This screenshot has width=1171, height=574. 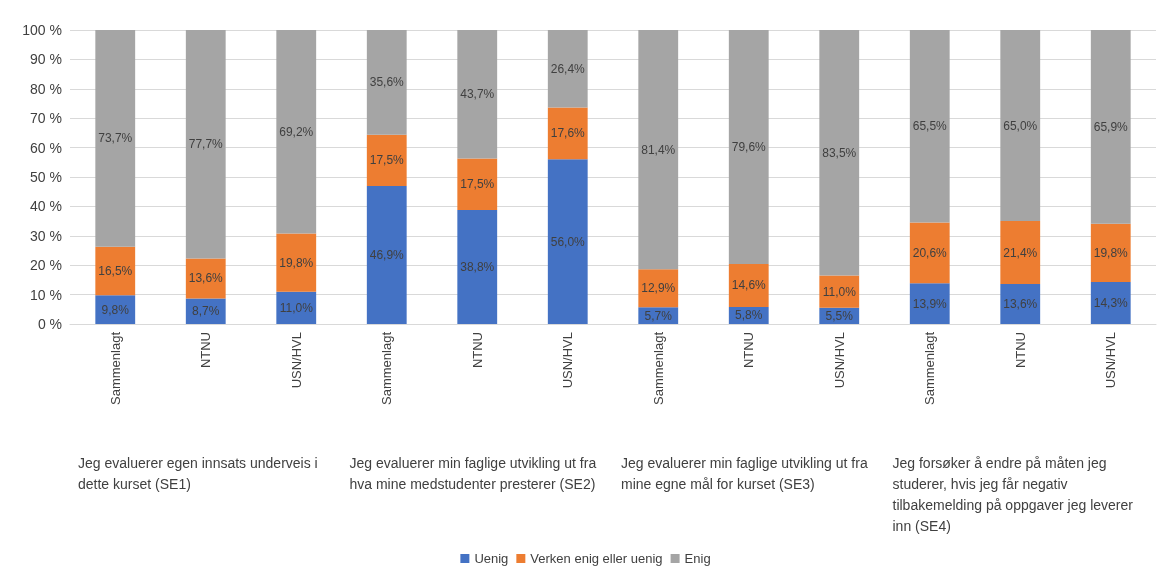 What do you see at coordinates (658, 288) in the screenshot?
I see `data-label: 12,9%` at bounding box center [658, 288].